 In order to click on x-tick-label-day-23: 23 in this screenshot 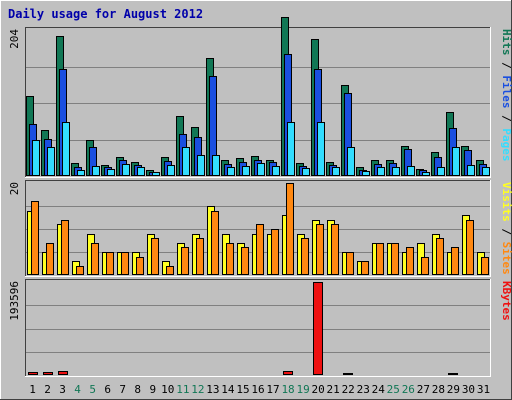, I will do `click(363, 389)`.